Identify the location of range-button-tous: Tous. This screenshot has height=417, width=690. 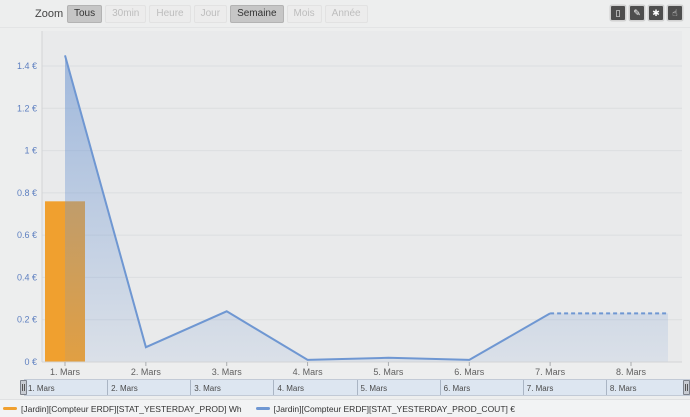
(85, 14).